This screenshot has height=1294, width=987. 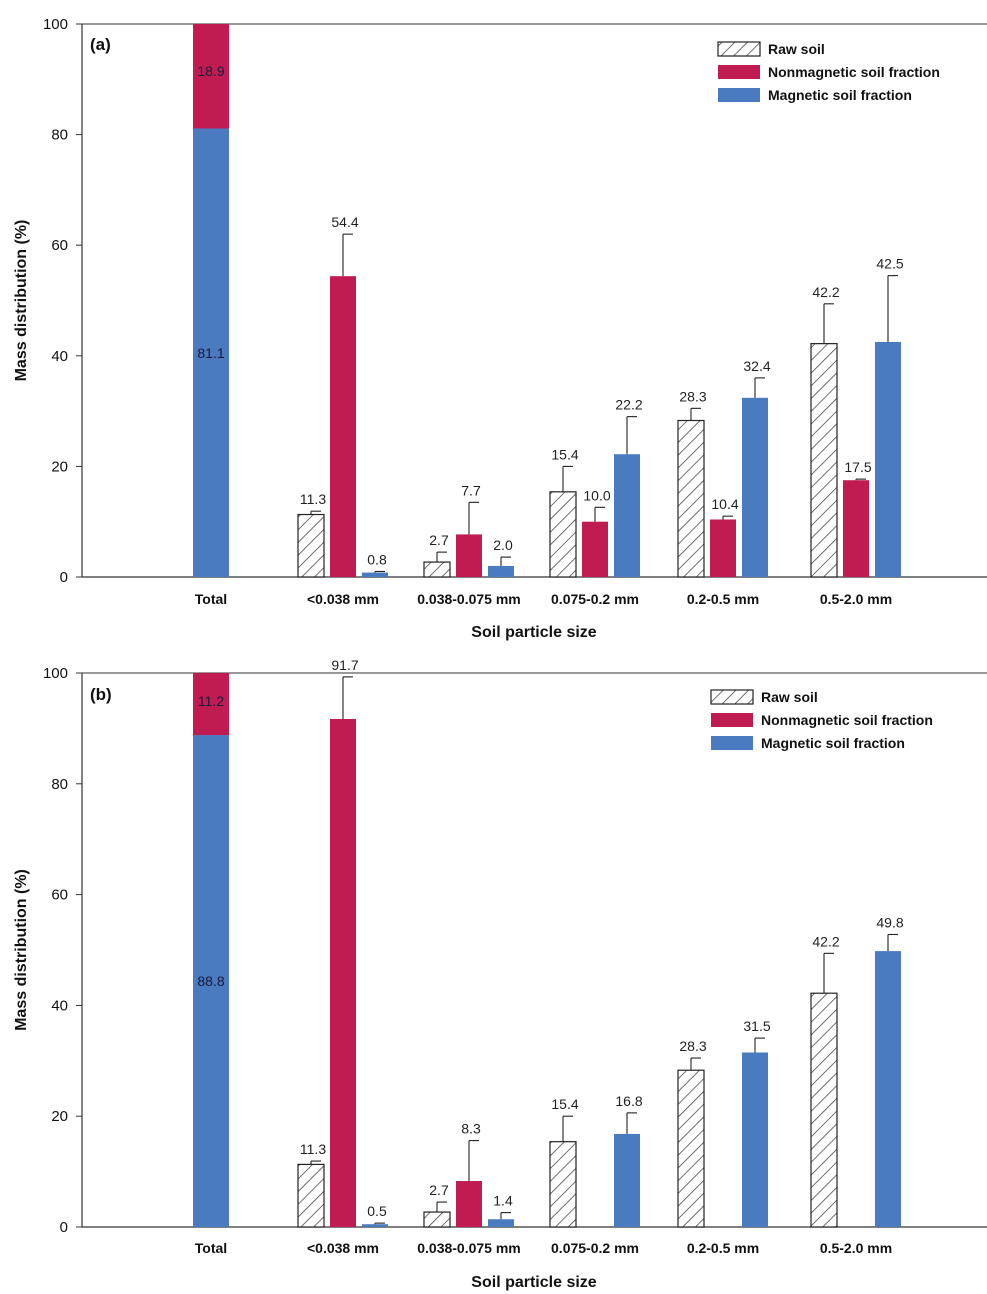 What do you see at coordinates (377, 559) in the screenshot?
I see `data-label-magnetic: 0.8` at bounding box center [377, 559].